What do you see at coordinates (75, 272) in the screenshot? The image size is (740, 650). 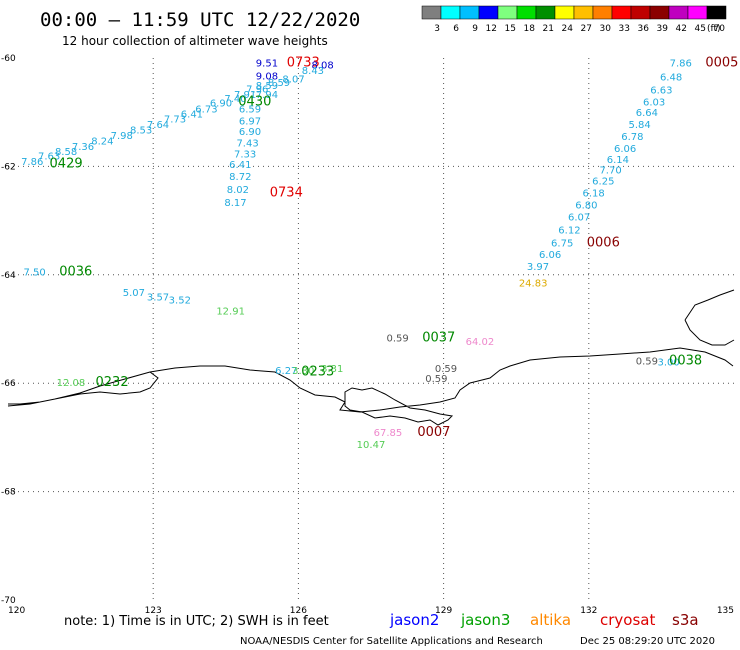 I see `pass-time-label: 0036` at bounding box center [75, 272].